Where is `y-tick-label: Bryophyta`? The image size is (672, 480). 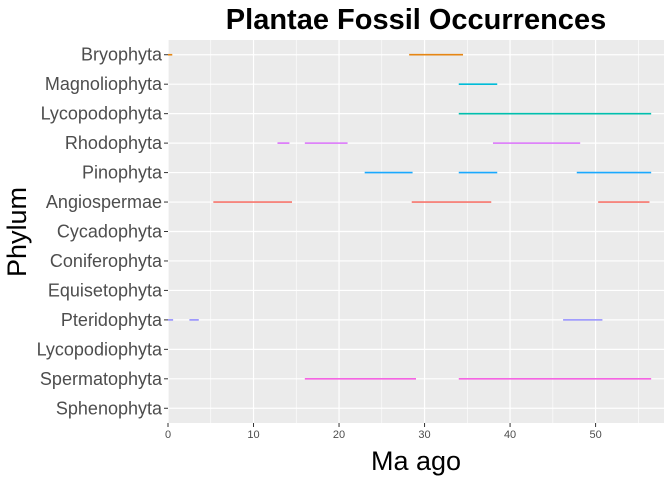 y-tick-label: Bryophyta is located at coordinates (122, 55).